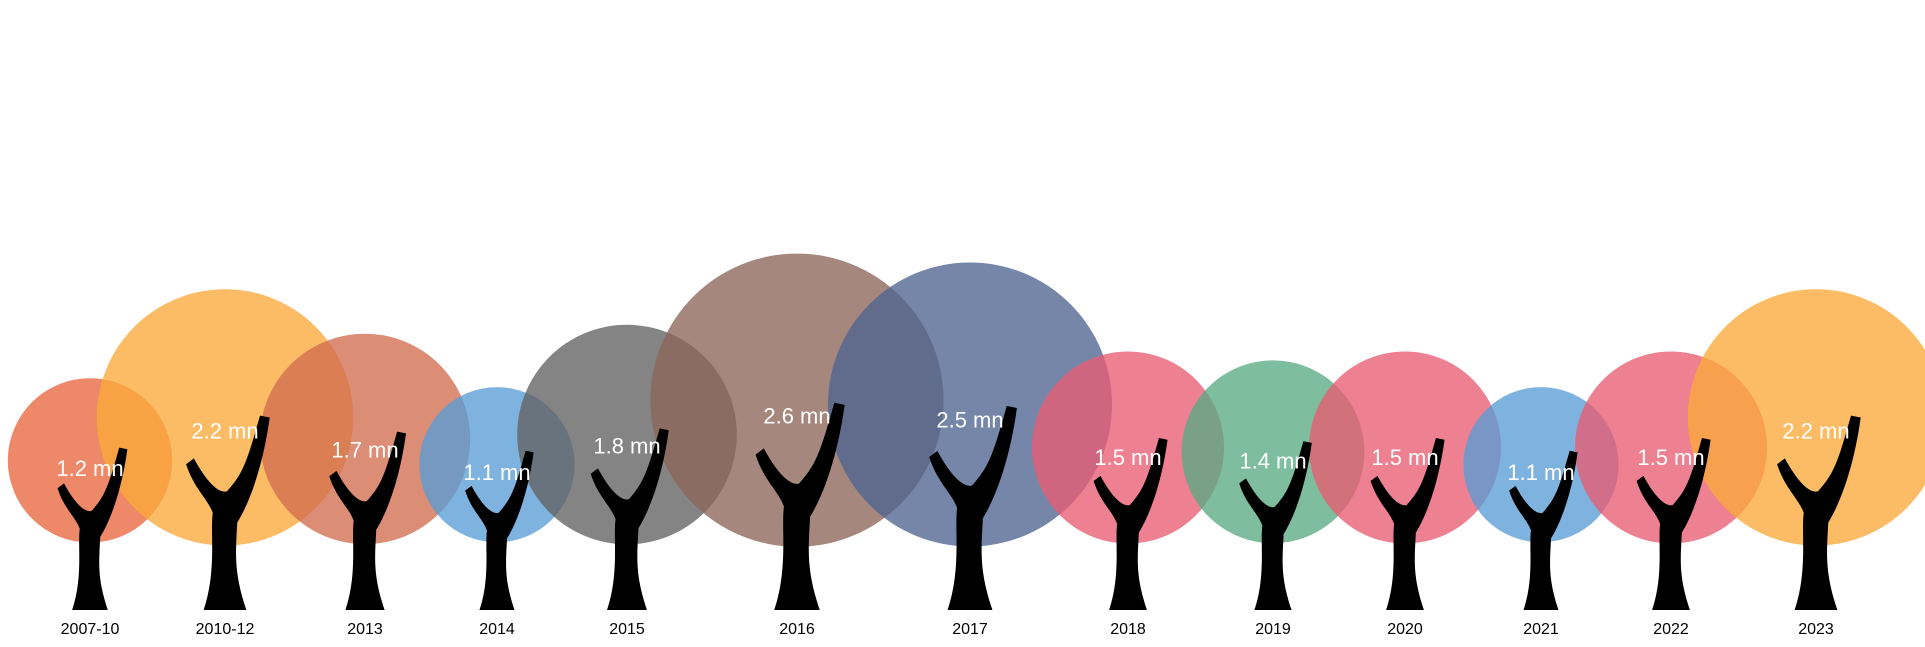 This screenshot has height=647, width=1925. What do you see at coordinates (1404, 457) in the screenshot?
I see `value-label-2020: 1.5 mn` at bounding box center [1404, 457].